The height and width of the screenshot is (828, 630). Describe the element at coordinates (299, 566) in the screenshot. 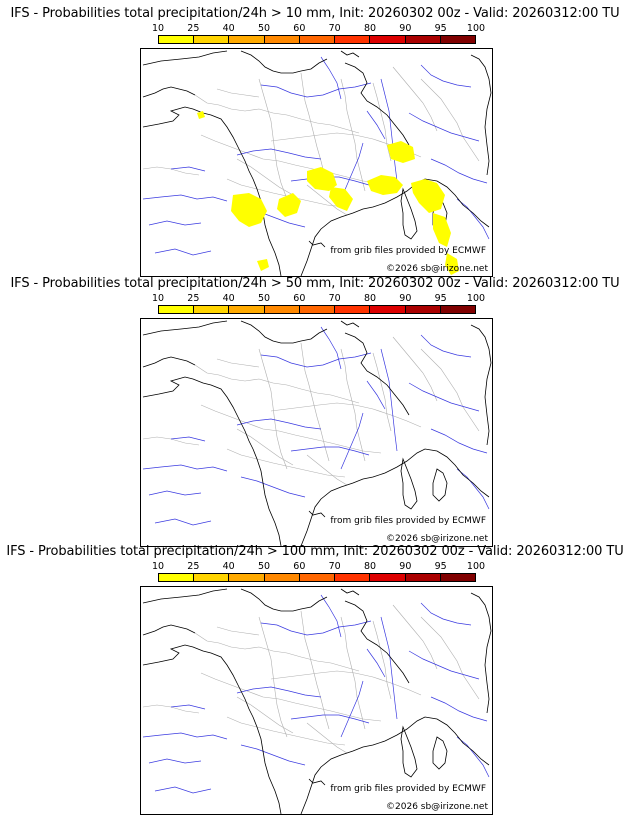

I see `legend-tick-label: 60` at that location.